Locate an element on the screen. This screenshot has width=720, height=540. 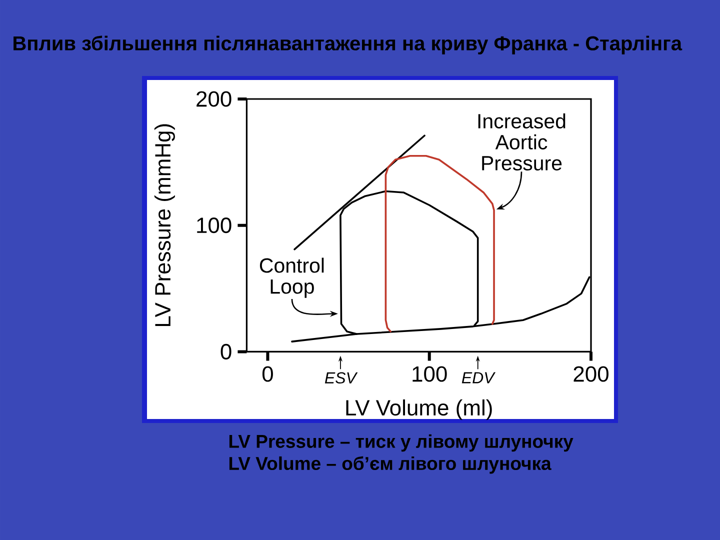
y-tick-label: 100 is located at coordinates (214, 226).